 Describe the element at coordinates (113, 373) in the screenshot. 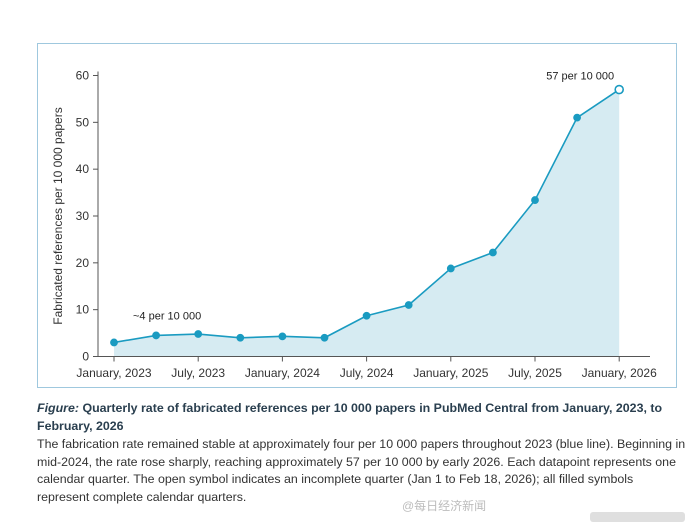

I see `x-tick-label: January, 2023` at that location.